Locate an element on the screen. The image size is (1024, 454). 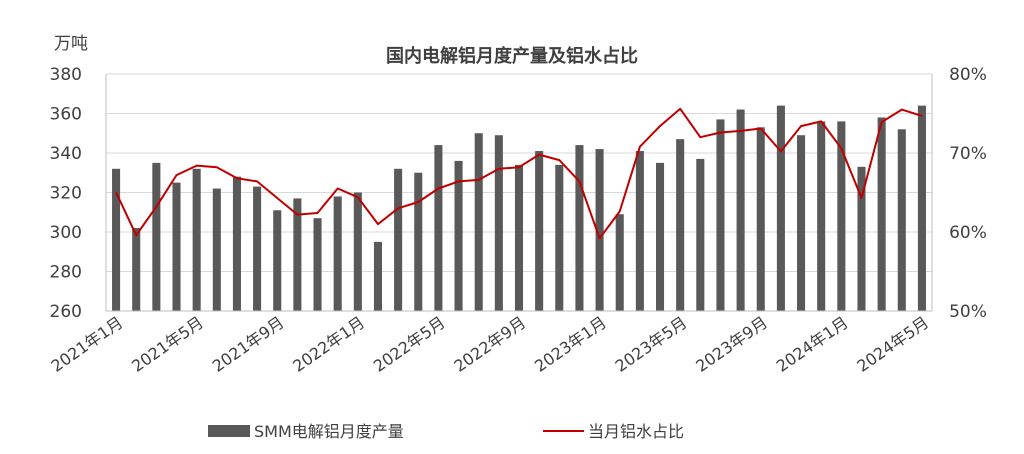
legend-label: 当月铝水占比 is located at coordinates (636, 431).